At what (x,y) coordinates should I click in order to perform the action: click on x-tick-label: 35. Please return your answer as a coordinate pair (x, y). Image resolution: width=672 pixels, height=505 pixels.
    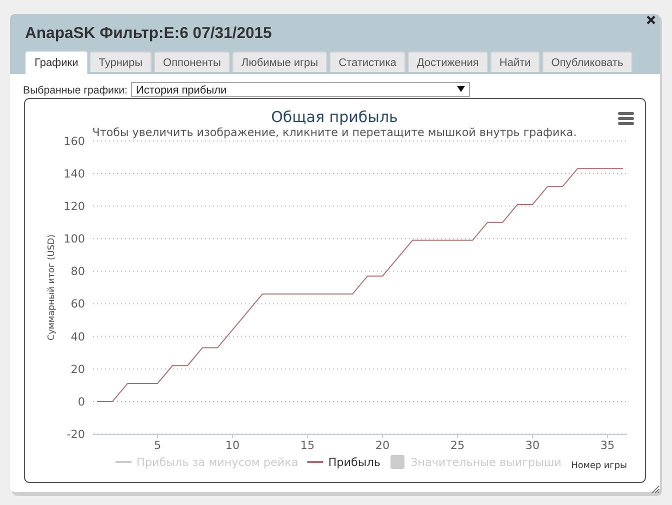
    Looking at the image, I should click on (607, 445).